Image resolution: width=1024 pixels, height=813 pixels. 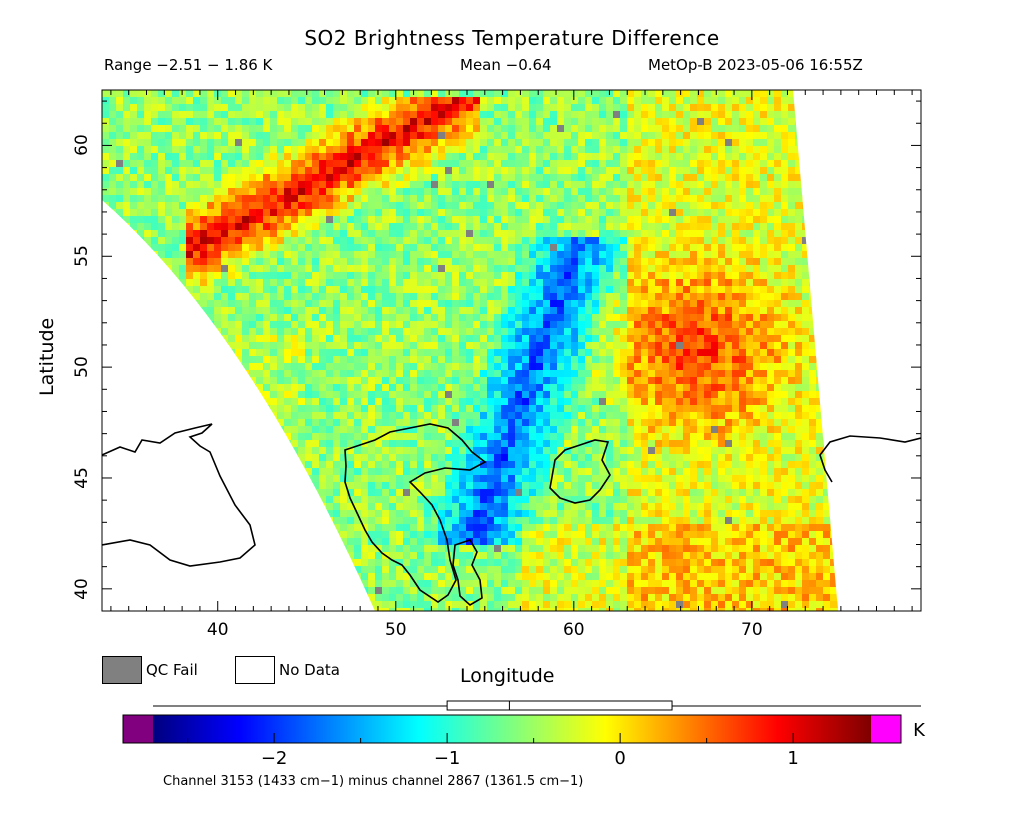 What do you see at coordinates (138, 729) in the screenshot?
I see `under-range-swatch` at bounding box center [138, 729].